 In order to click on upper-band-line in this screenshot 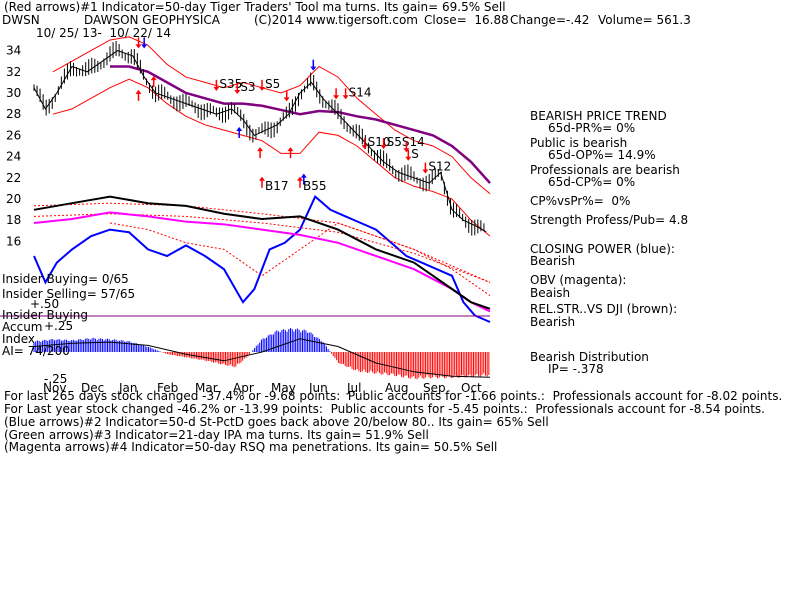, I will do `click(271, 115)`.